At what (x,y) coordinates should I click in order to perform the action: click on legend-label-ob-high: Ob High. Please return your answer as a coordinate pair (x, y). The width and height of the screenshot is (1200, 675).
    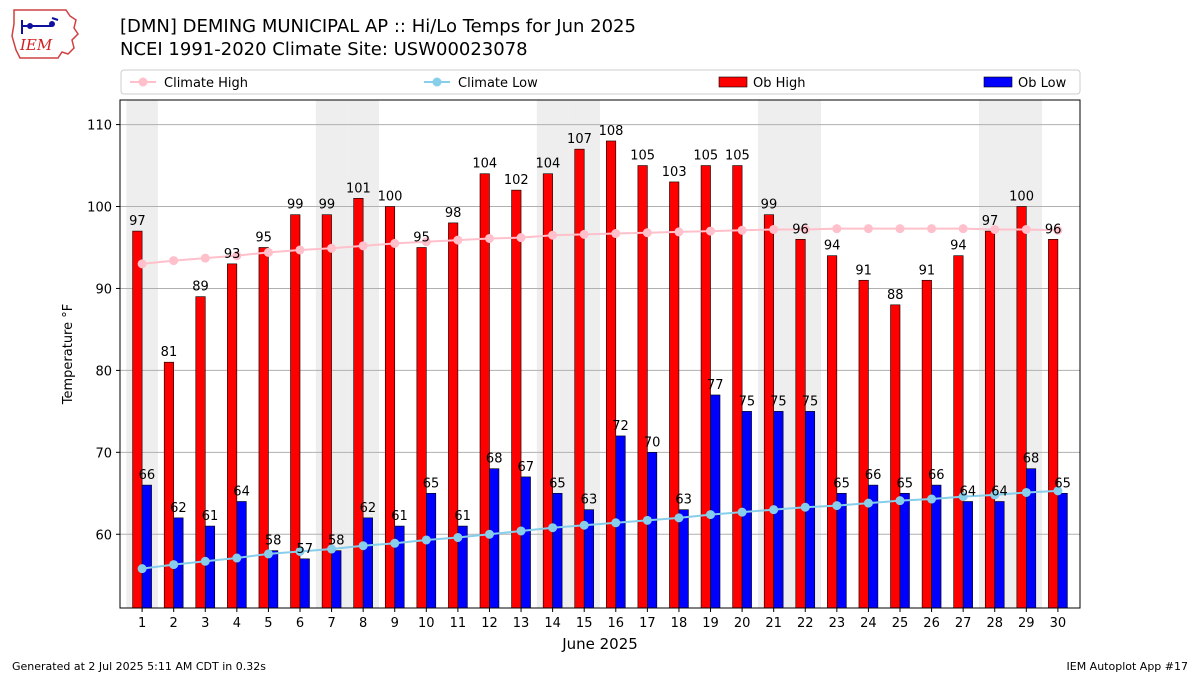
    Looking at the image, I should click on (779, 83).